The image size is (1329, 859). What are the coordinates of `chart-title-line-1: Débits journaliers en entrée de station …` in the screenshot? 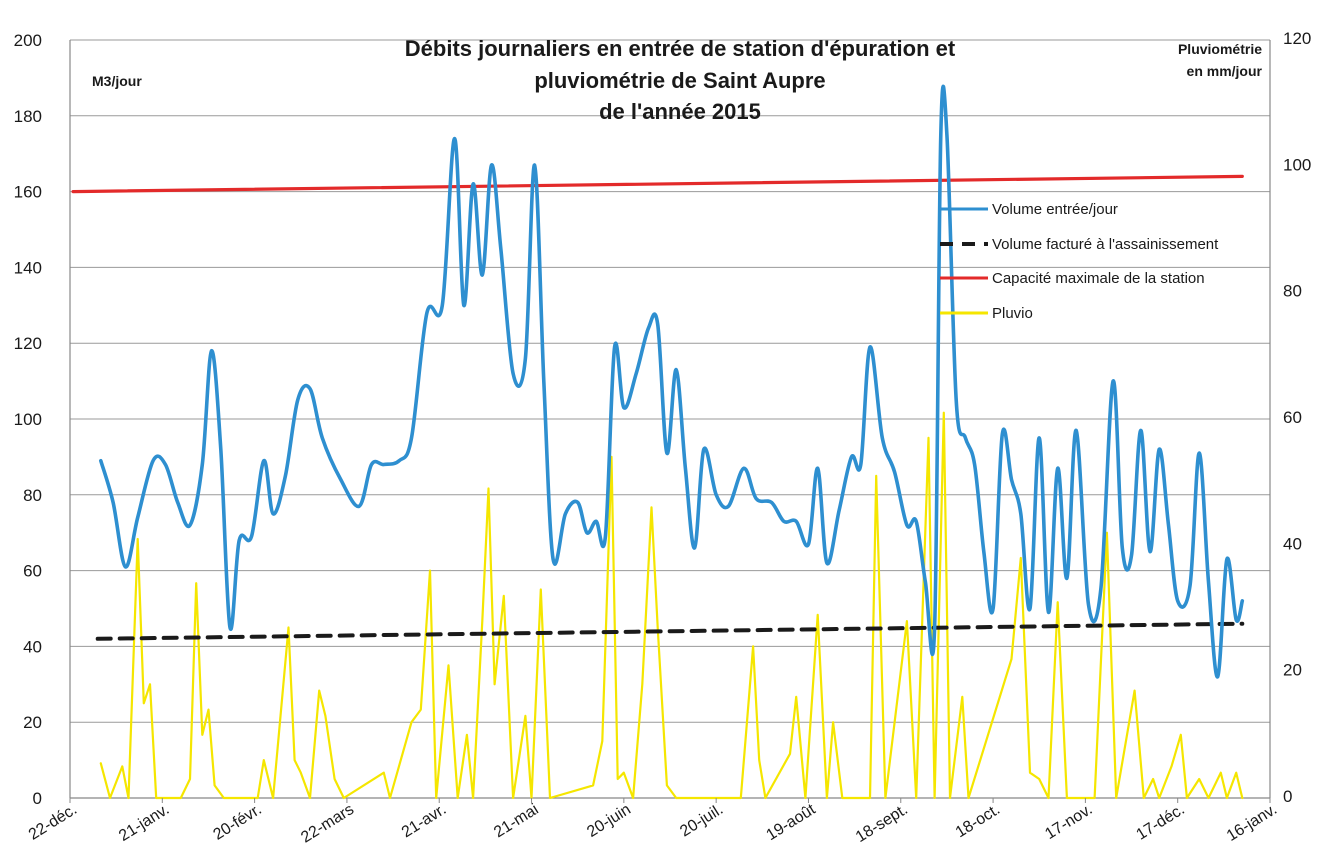 It's located at (680, 48).